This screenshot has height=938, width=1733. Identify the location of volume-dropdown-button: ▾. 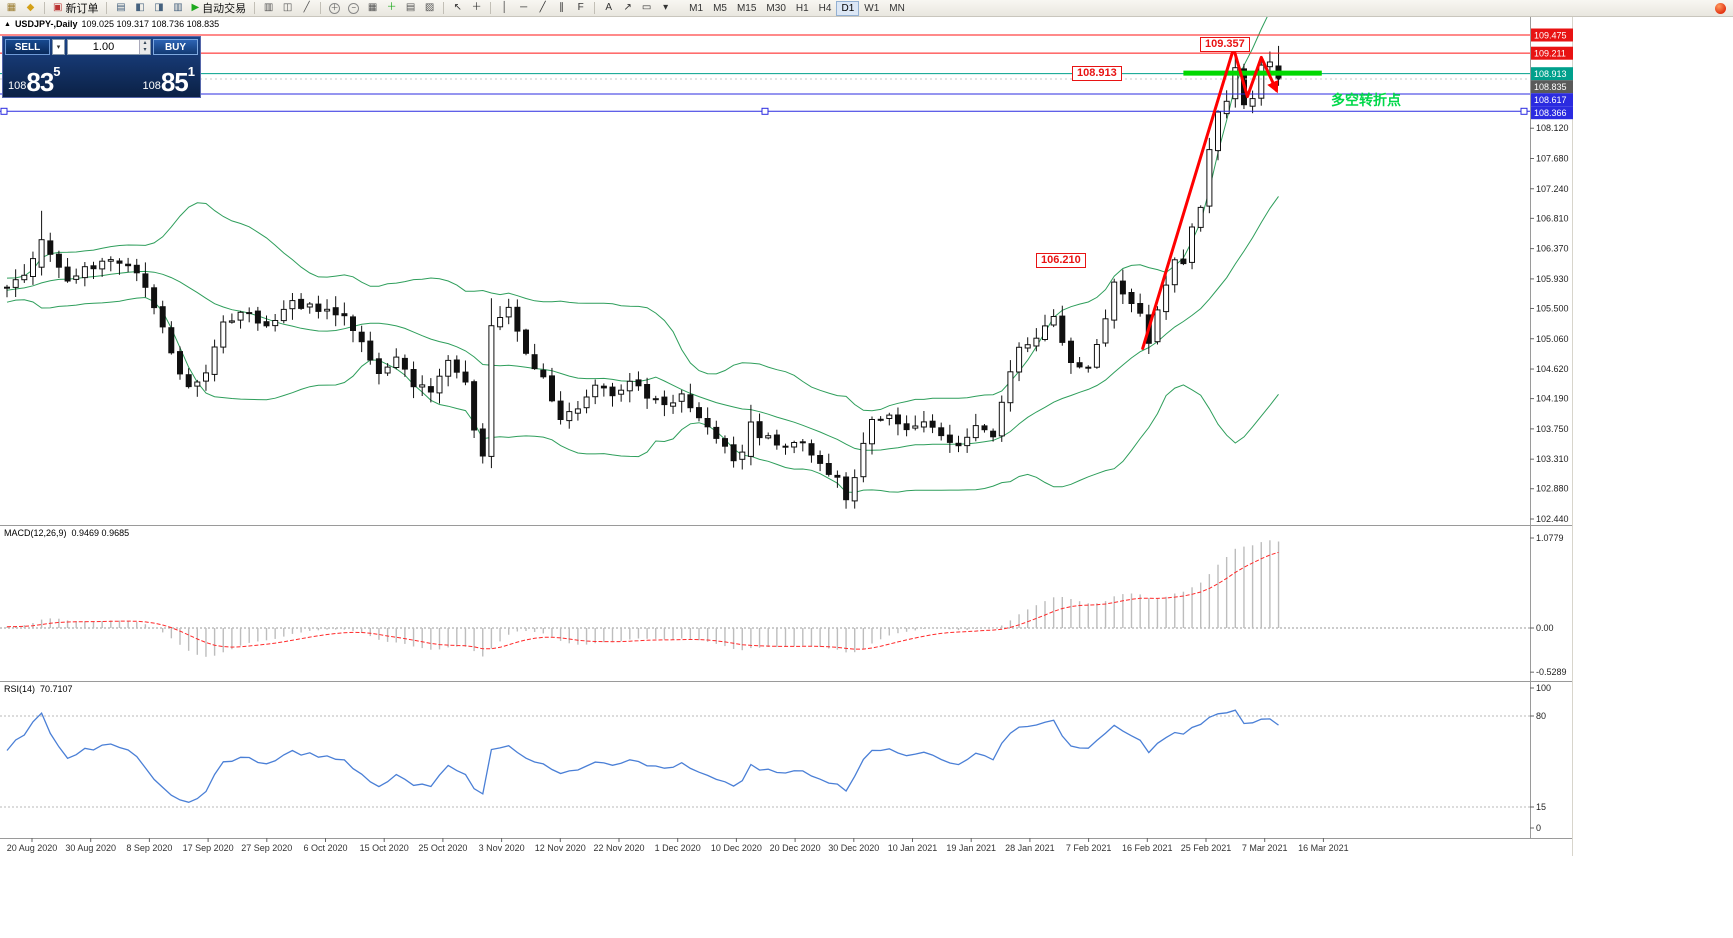
(58, 47).